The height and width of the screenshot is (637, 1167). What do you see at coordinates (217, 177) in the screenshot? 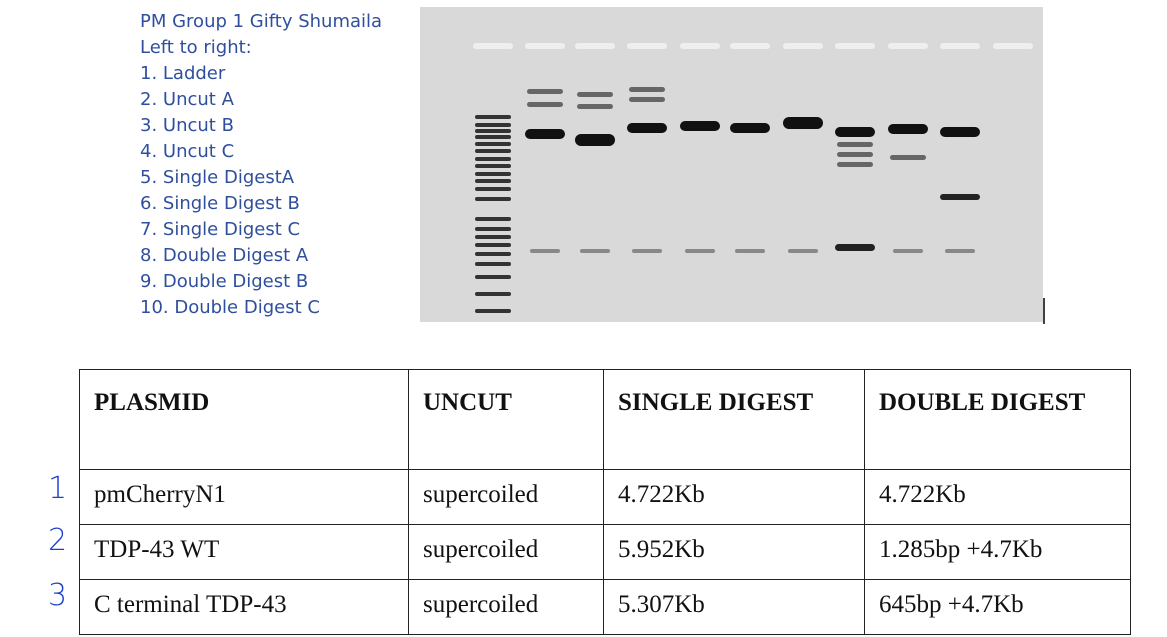
I see `caption-line: 5. Single DigestA` at bounding box center [217, 177].